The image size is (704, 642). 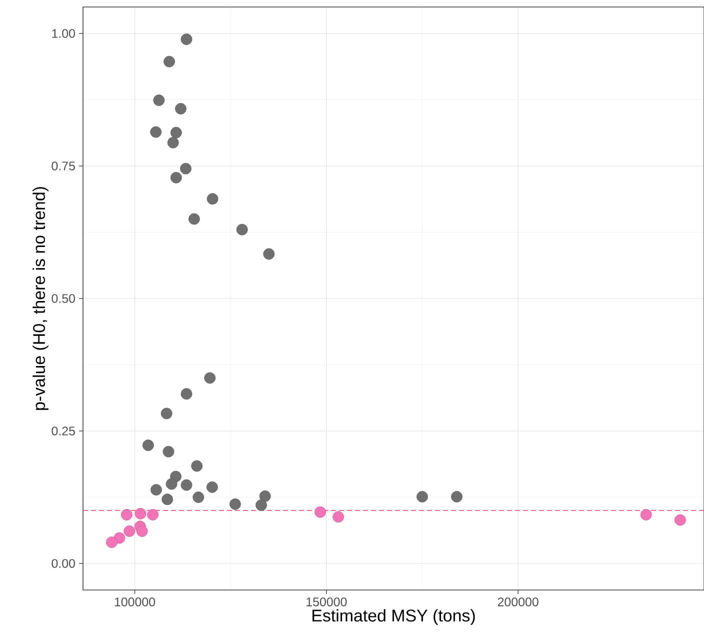 I want to click on y-tick-label: 0.25, so click(x=63, y=431).